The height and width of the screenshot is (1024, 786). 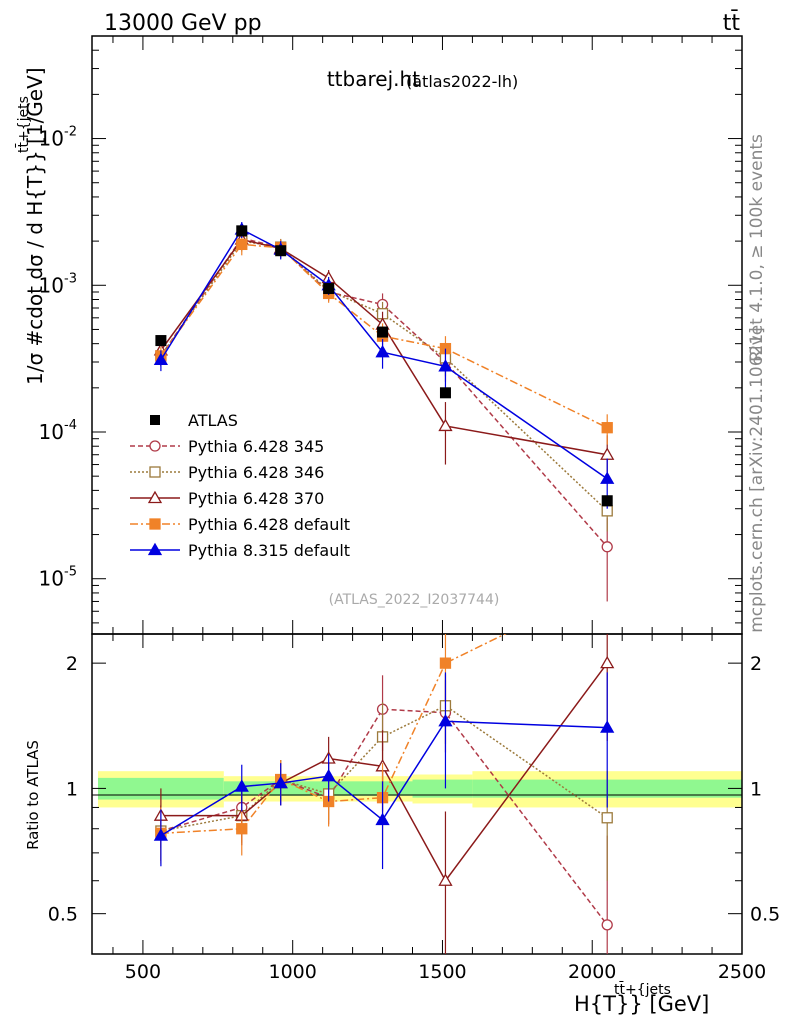 I want to click on legend-entry: Pythia 6.428 346, so click(x=227, y=472).